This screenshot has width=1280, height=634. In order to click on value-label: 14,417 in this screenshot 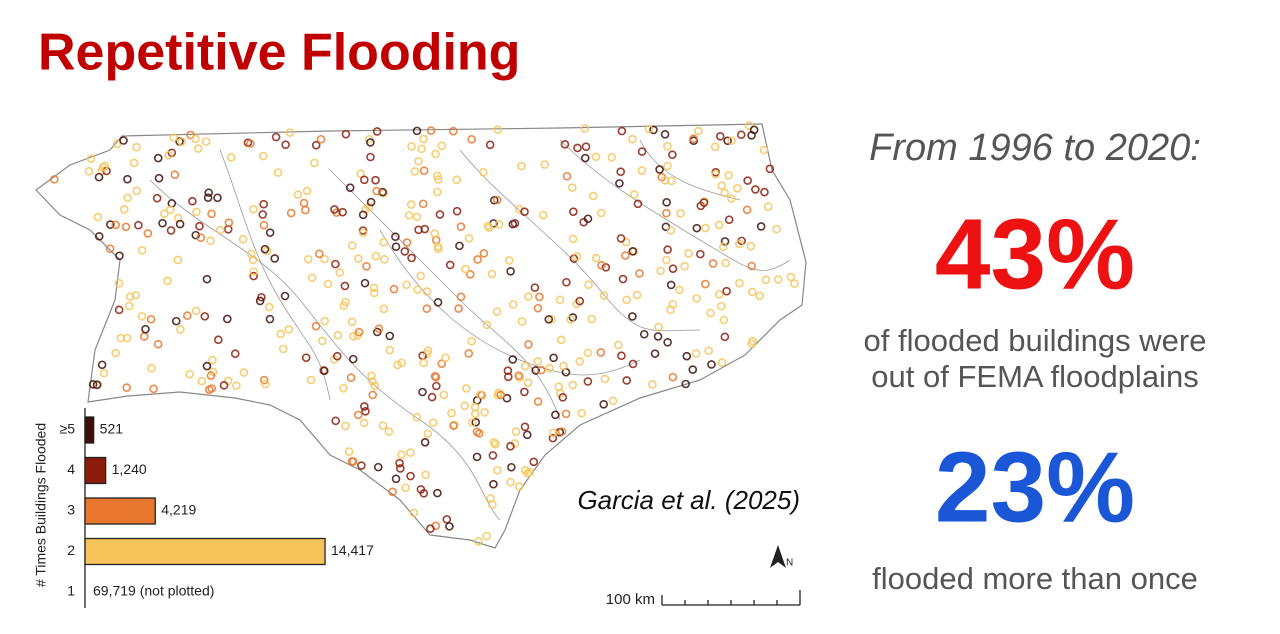, I will do `click(352, 550)`.